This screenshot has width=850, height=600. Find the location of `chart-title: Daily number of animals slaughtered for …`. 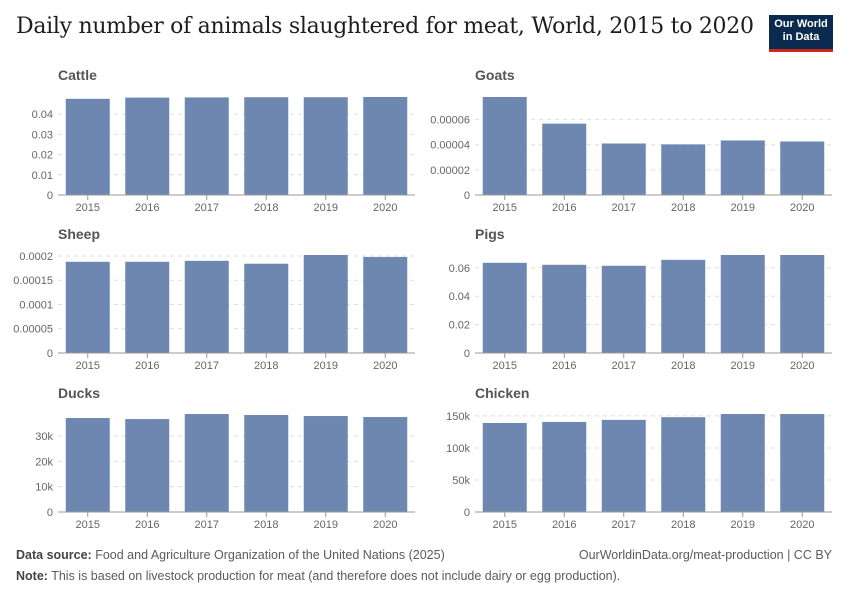

chart-title: Daily number of animals slaughtered for … is located at coordinates (385, 26).